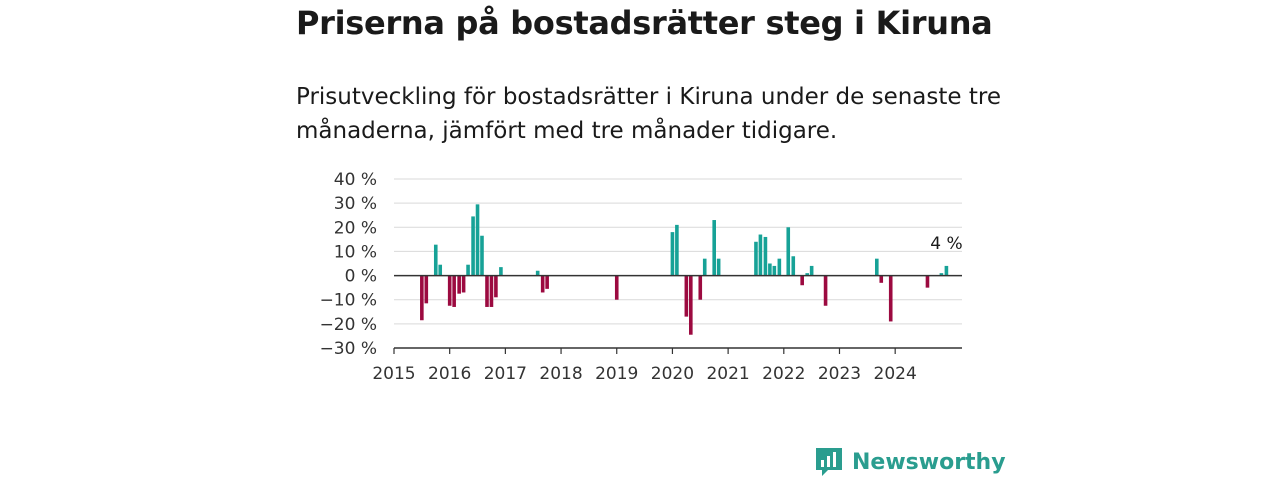  What do you see at coordinates (727, 374) in the screenshot?
I see `x-tick-label: 2021` at bounding box center [727, 374].